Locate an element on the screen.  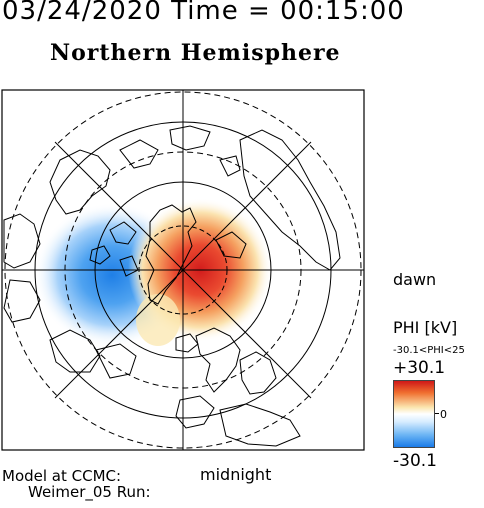
datetime-title: 03/24/2020 Time = 00:15:00 is located at coordinates (203, 13).